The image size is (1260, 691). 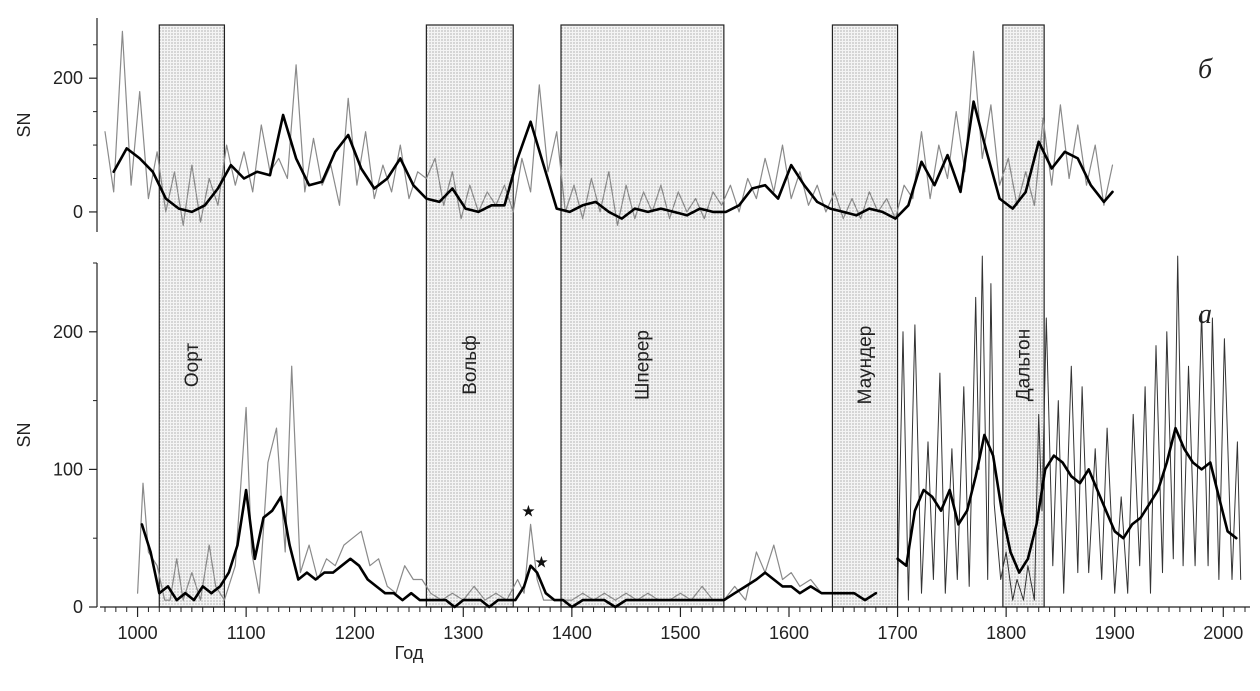 What do you see at coordinates (138, 633) in the screenshot?
I see `x-tick-label-0: 1000` at bounding box center [138, 633].